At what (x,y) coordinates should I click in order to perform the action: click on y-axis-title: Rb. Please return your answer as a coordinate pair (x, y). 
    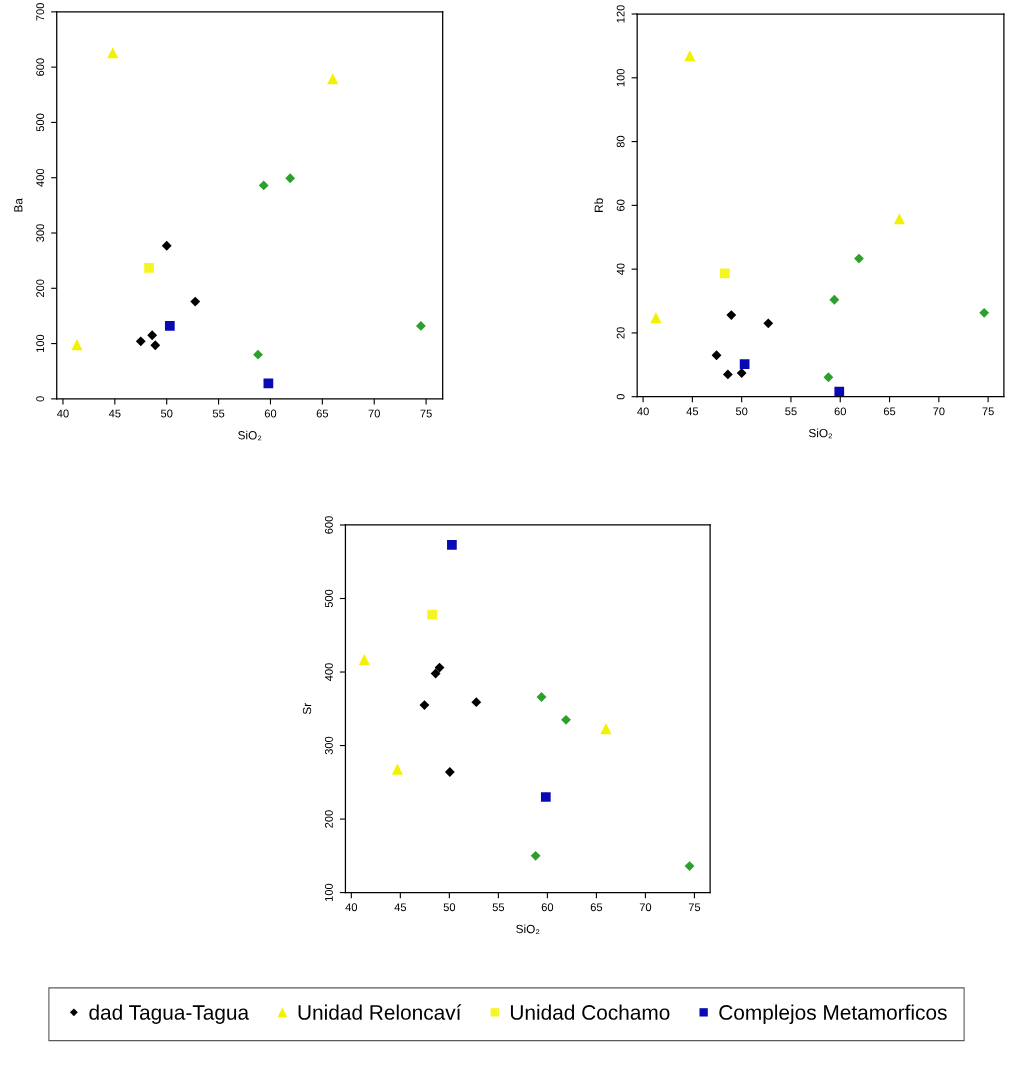
    Looking at the image, I should click on (598, 205).